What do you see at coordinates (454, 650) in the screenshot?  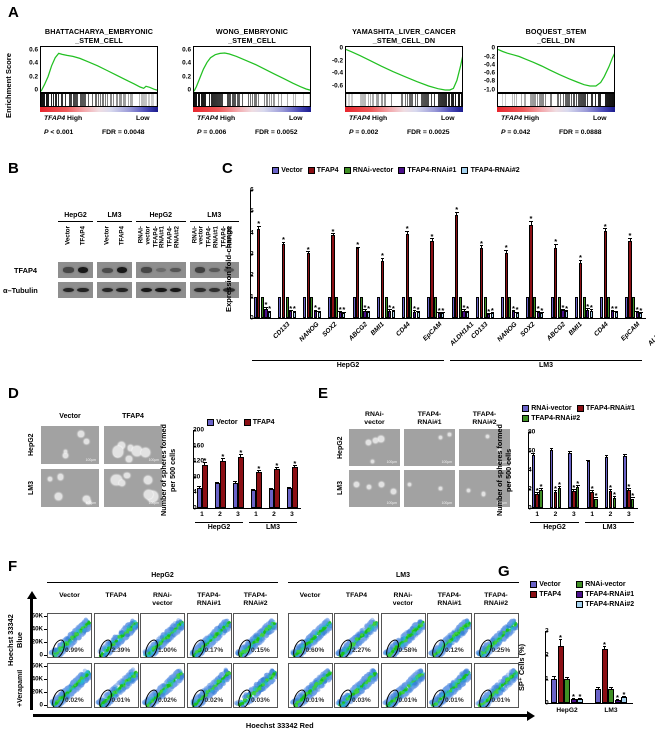 I see `panel-f-percentage: 0.12%` at bounding box center [454, 650].